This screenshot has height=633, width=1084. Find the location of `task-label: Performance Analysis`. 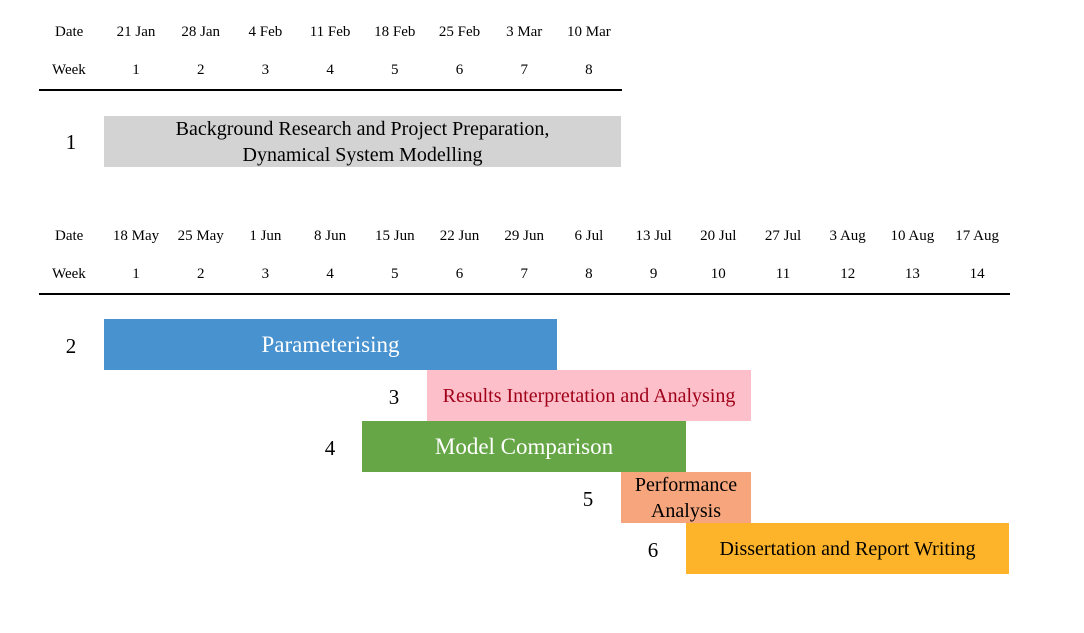

task-label: Performance Analysis is located at coordinates (686, 498).